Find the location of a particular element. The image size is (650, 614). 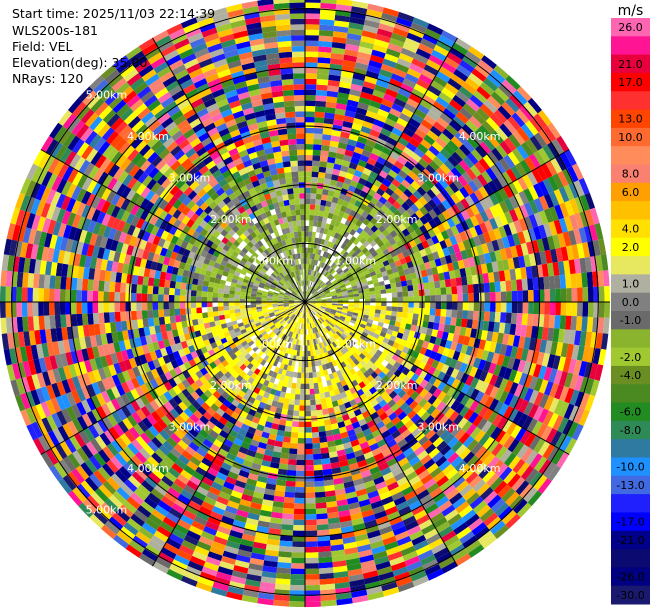

colorbar-tick-label: 17.0 is located at coordinates (630, 82).